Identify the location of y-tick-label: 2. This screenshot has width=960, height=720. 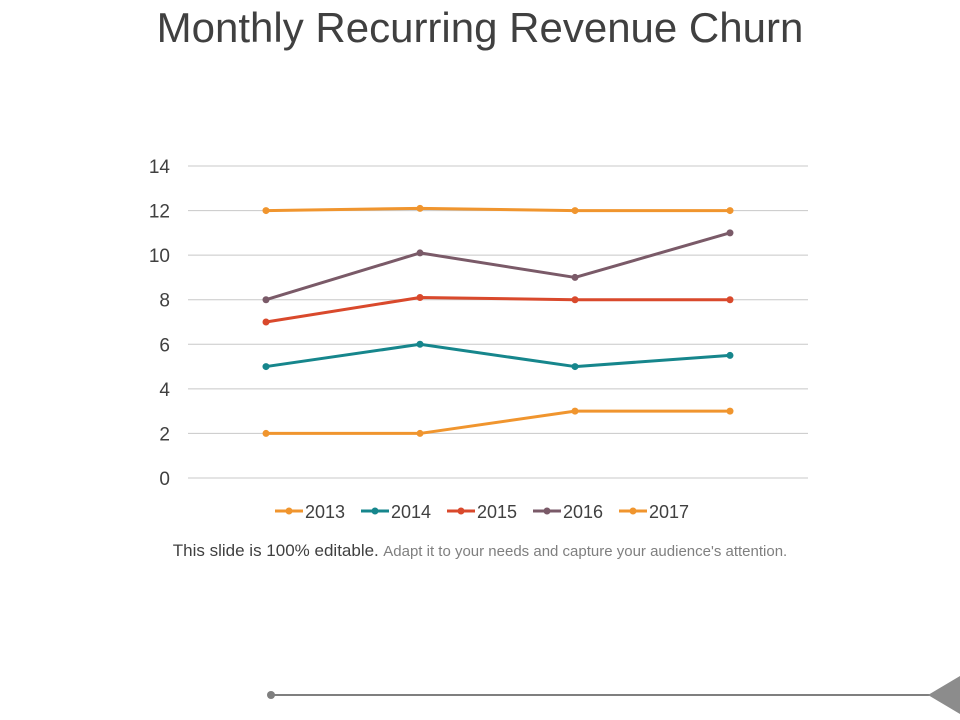
(164, 434).